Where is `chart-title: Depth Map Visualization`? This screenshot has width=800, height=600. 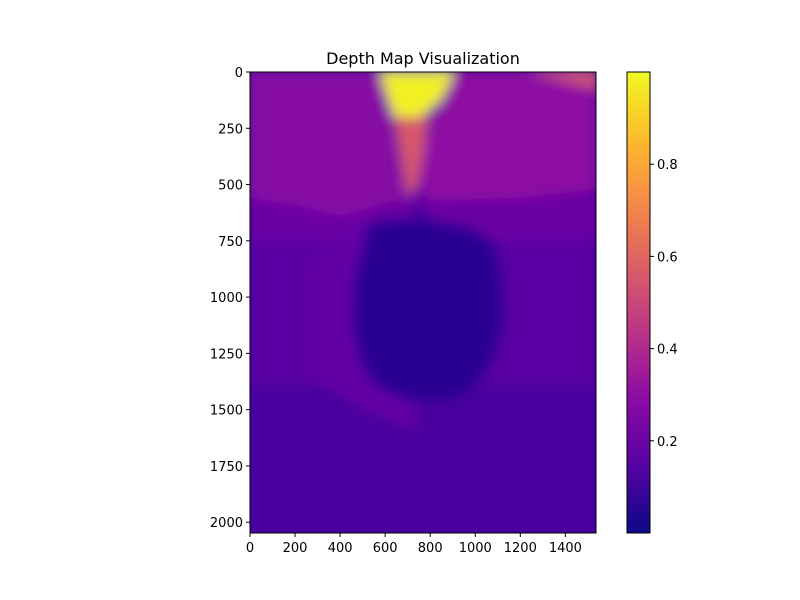
chart-title: Depth Map Visualization is located at coordinates (423, 58).